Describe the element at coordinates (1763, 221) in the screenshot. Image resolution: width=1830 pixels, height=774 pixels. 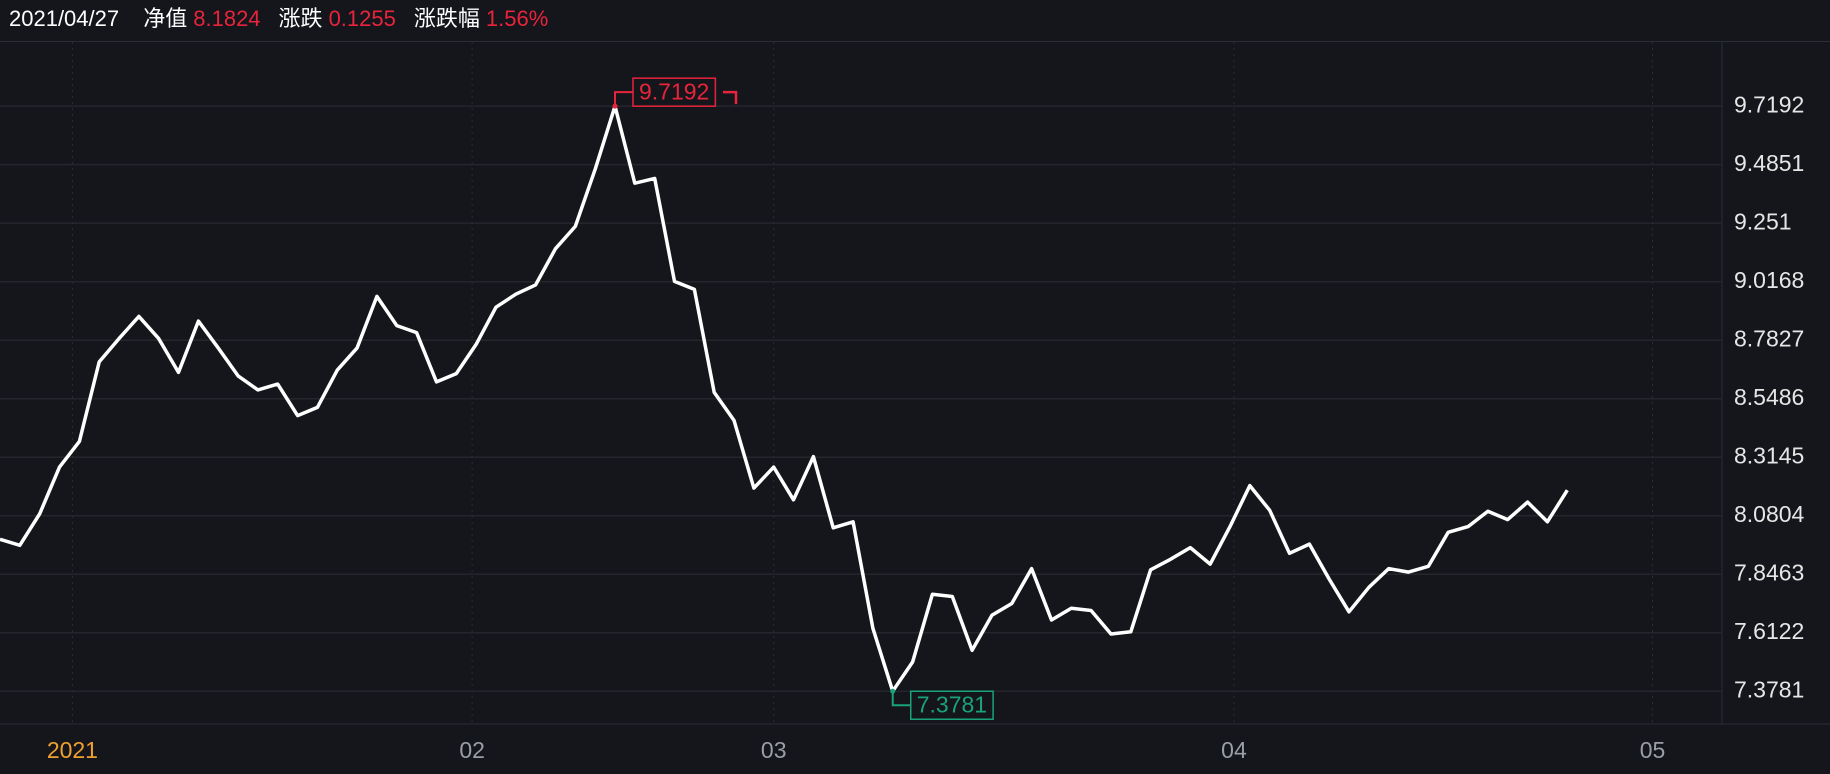
I see `y-tick-label: 9.251` at that location.